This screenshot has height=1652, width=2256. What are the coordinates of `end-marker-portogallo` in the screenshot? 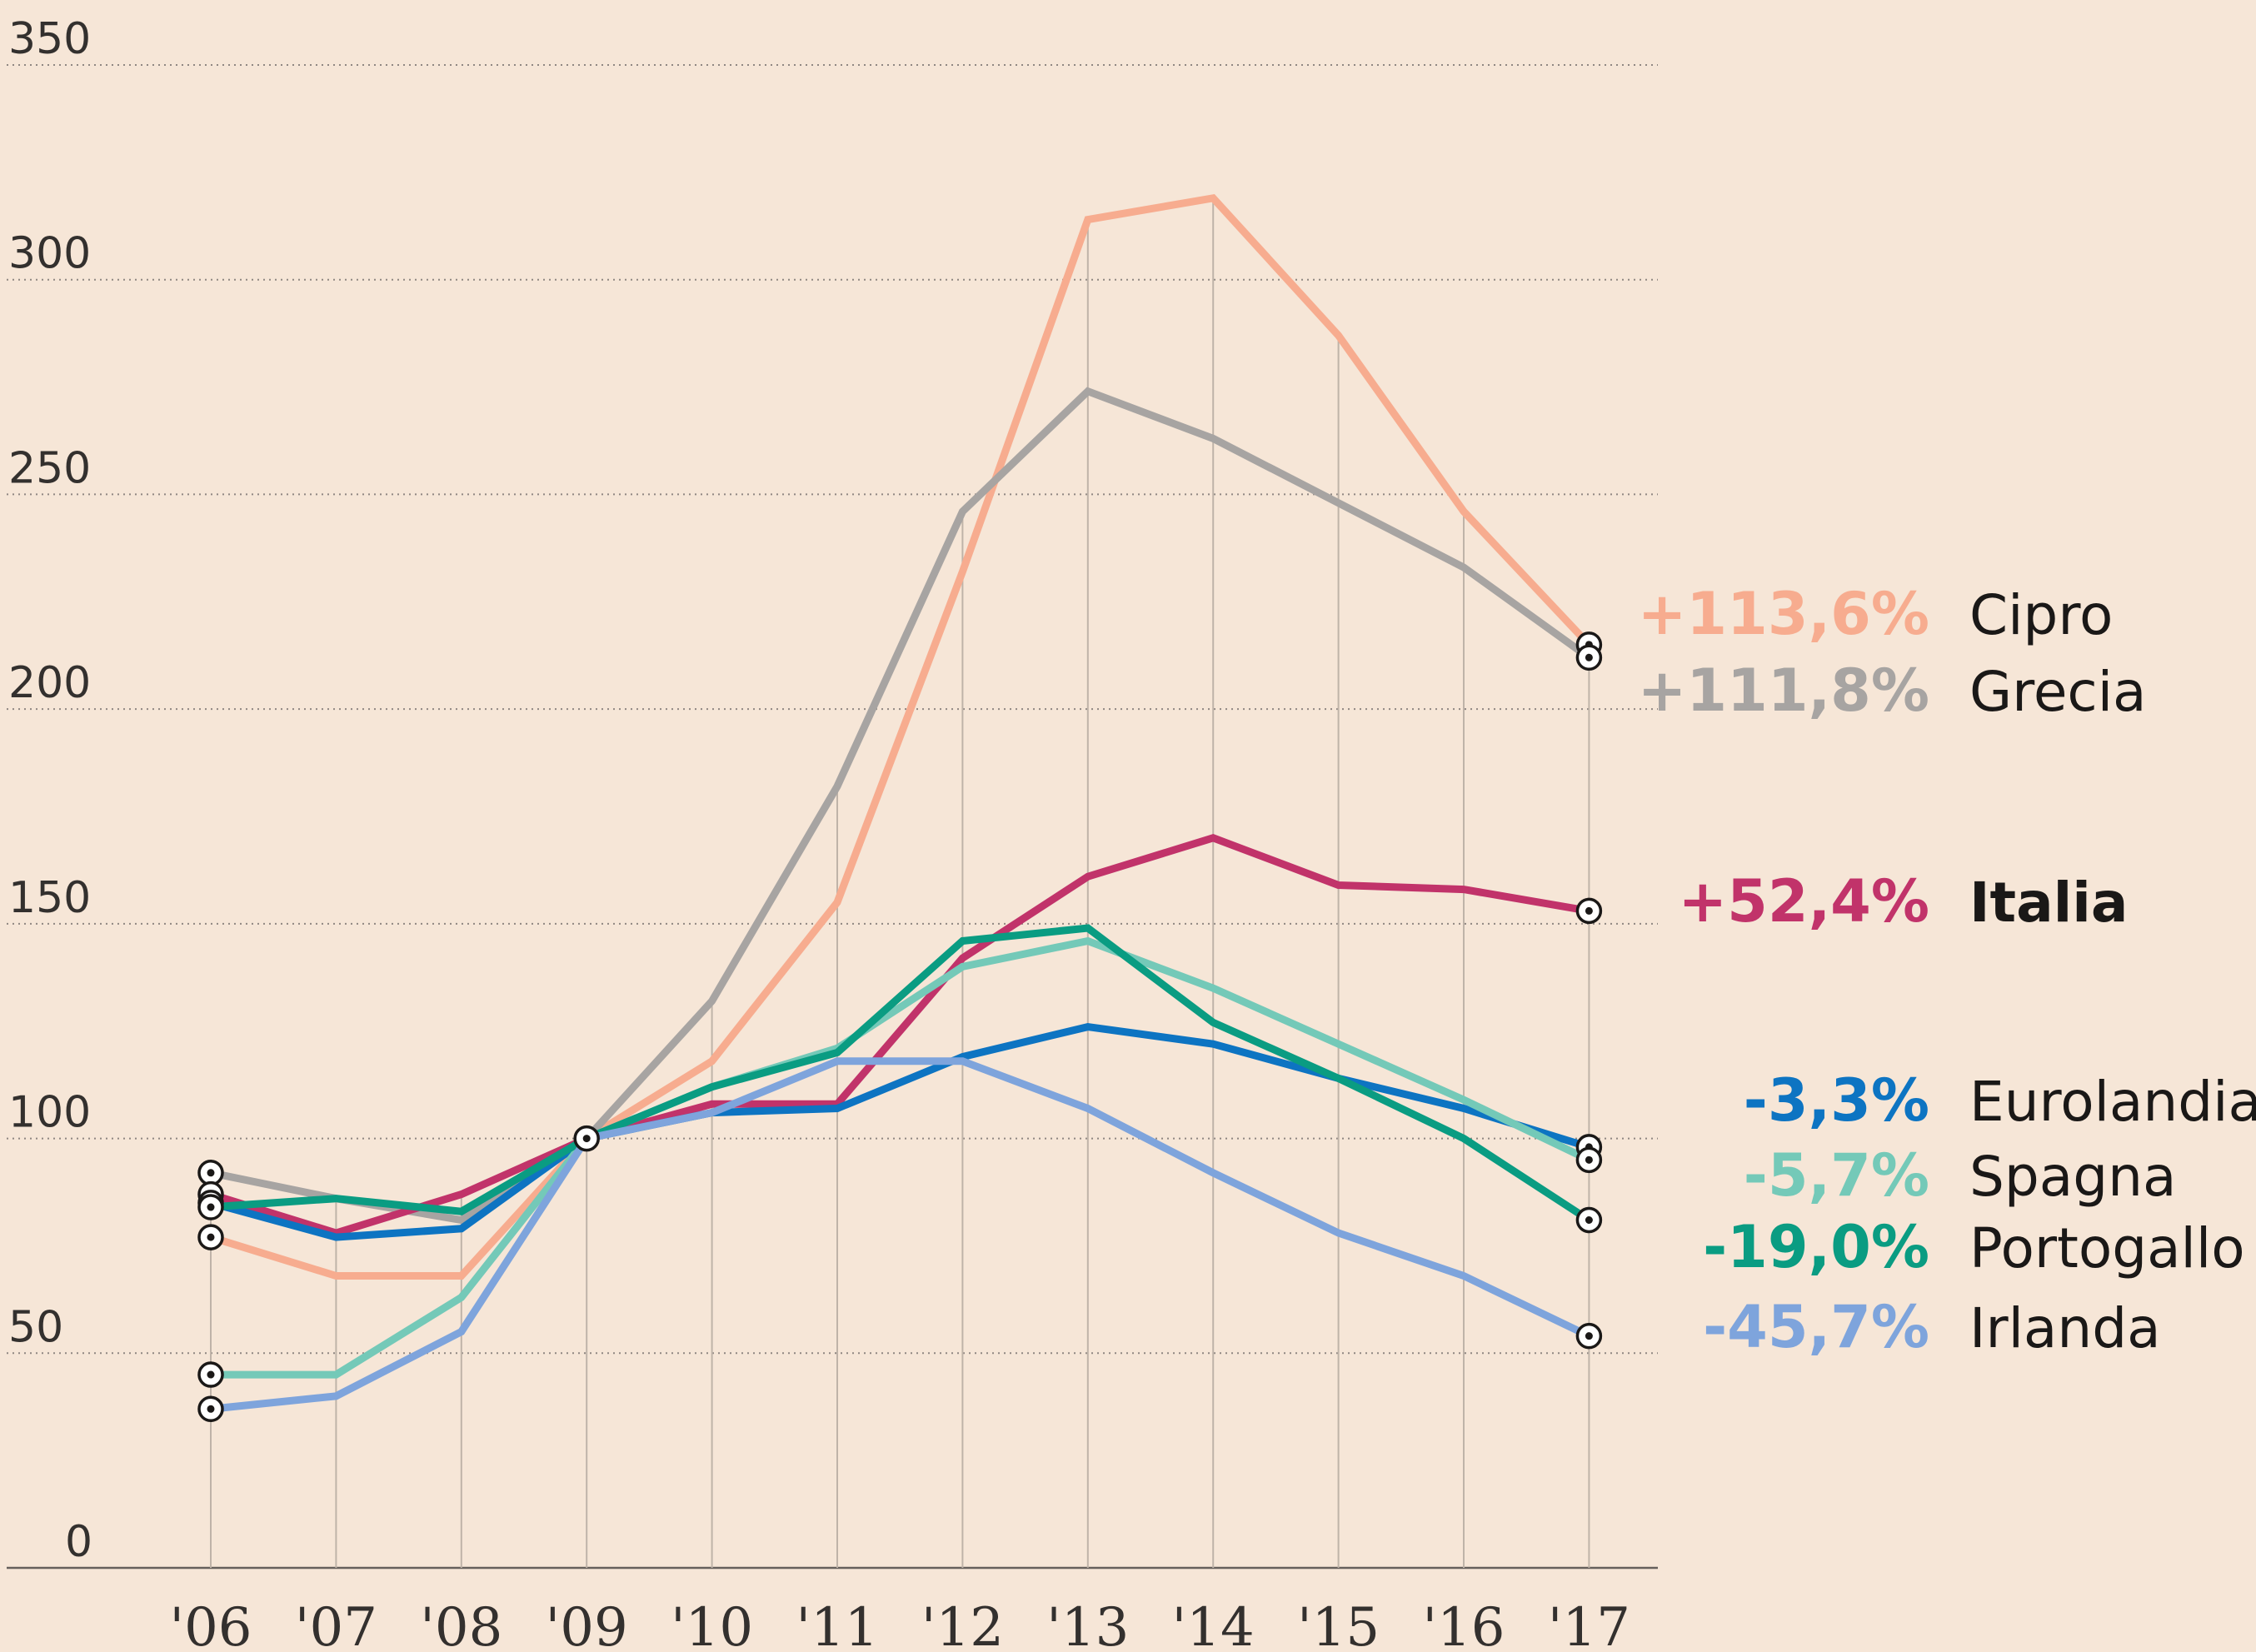 It's located at (1589, 1220).